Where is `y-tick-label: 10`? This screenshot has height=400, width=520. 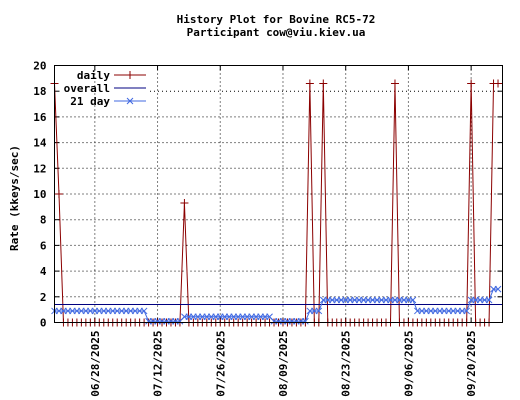
y-tick-label: 10 is located at coordinates (39, 194).